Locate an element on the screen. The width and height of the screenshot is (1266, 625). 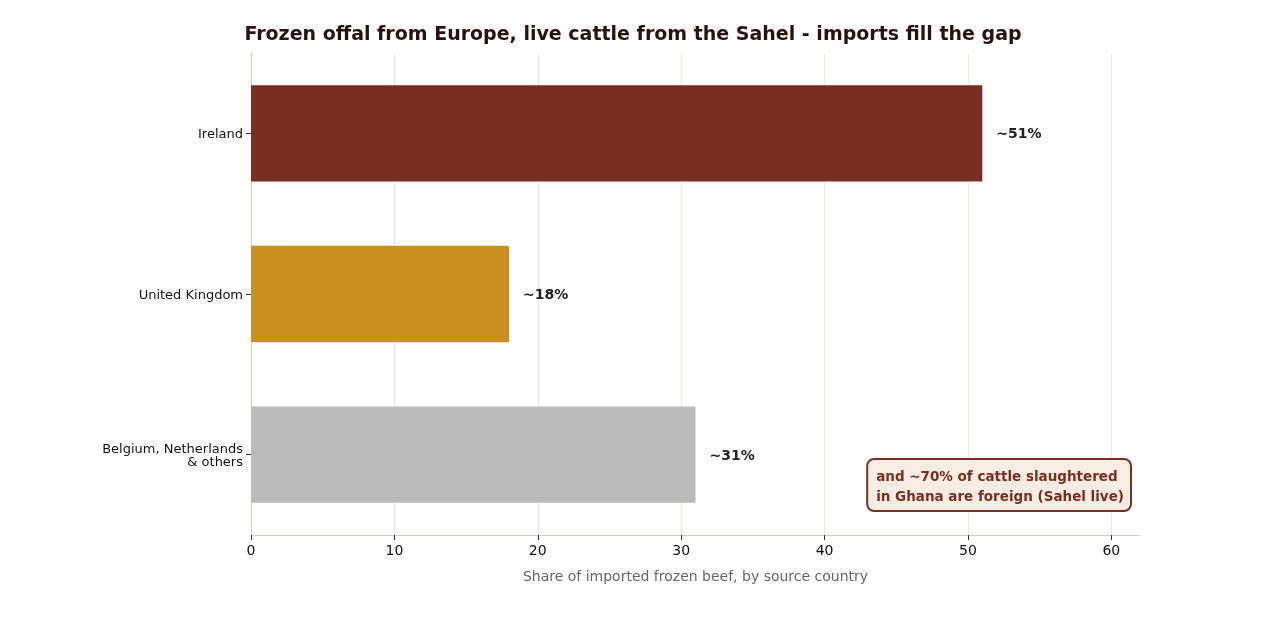
x-tick-label: 10 is located at coordinates (394, 550).